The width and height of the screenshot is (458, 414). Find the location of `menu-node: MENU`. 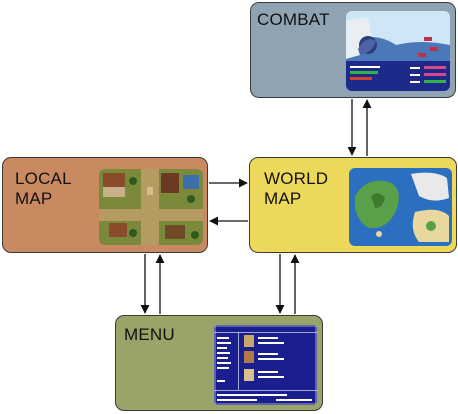

menu-node: MENU is located at coordinates (219, 363).